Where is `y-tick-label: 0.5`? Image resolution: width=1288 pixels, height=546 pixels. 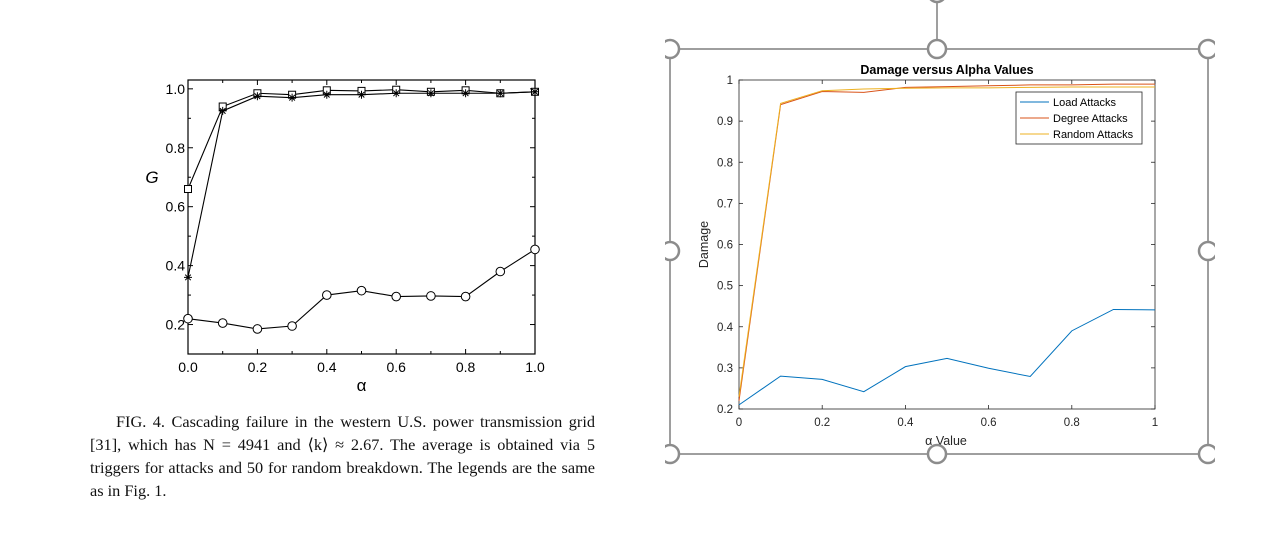 y-tick-label: 0.5 is located at coordinates (725, 287).